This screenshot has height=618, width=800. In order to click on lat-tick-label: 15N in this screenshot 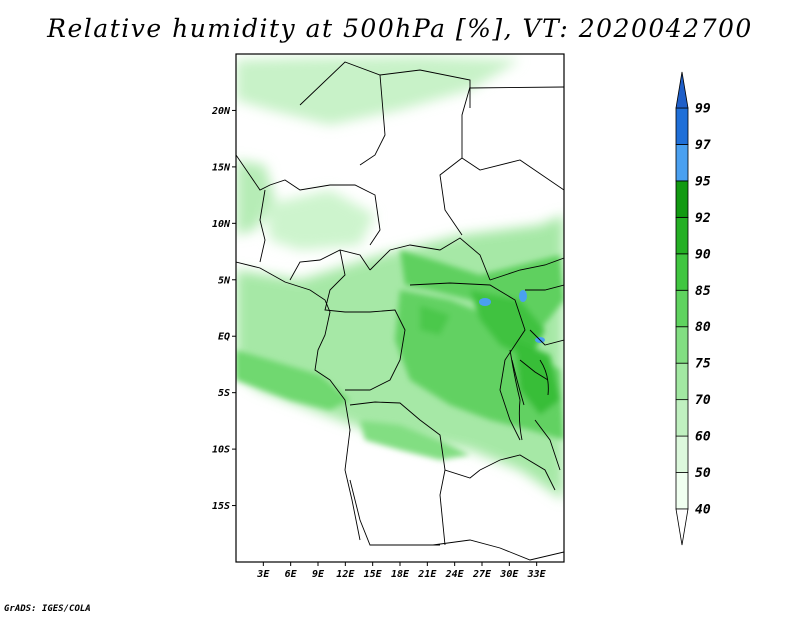, I will do `click(221, 167)`.